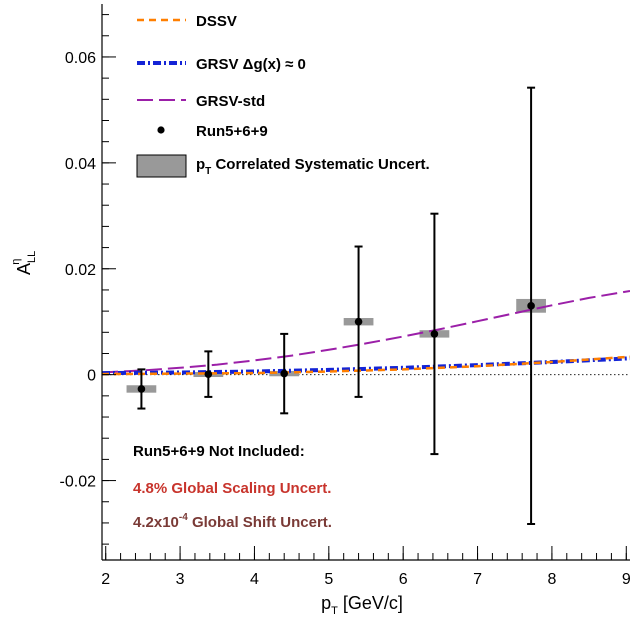 The height and width of the screenshot is (618, 631). I want to click on legend-label-run: Run5+6+9, so click(232, 131).